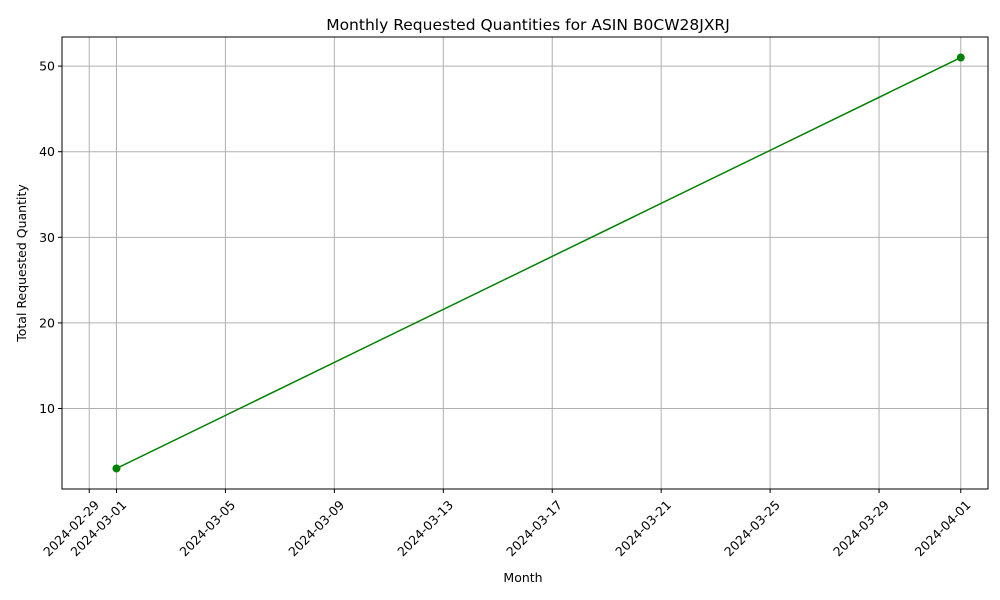 This screenshot has width=1000, height=600. I want to click on x-axis-label: Month, so click(522, 577).